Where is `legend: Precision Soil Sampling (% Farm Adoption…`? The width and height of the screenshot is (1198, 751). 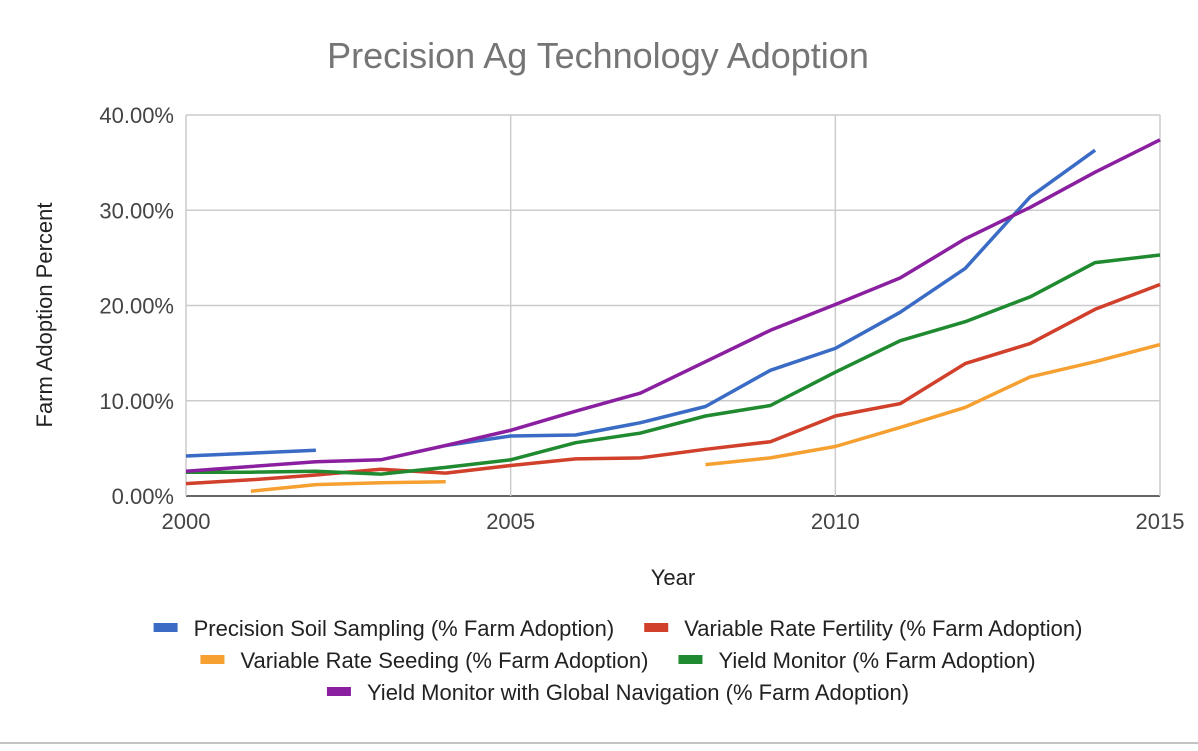 legend: Precision Soil Sampling (% Farm Adoption… is located at coordinates (617, 660).